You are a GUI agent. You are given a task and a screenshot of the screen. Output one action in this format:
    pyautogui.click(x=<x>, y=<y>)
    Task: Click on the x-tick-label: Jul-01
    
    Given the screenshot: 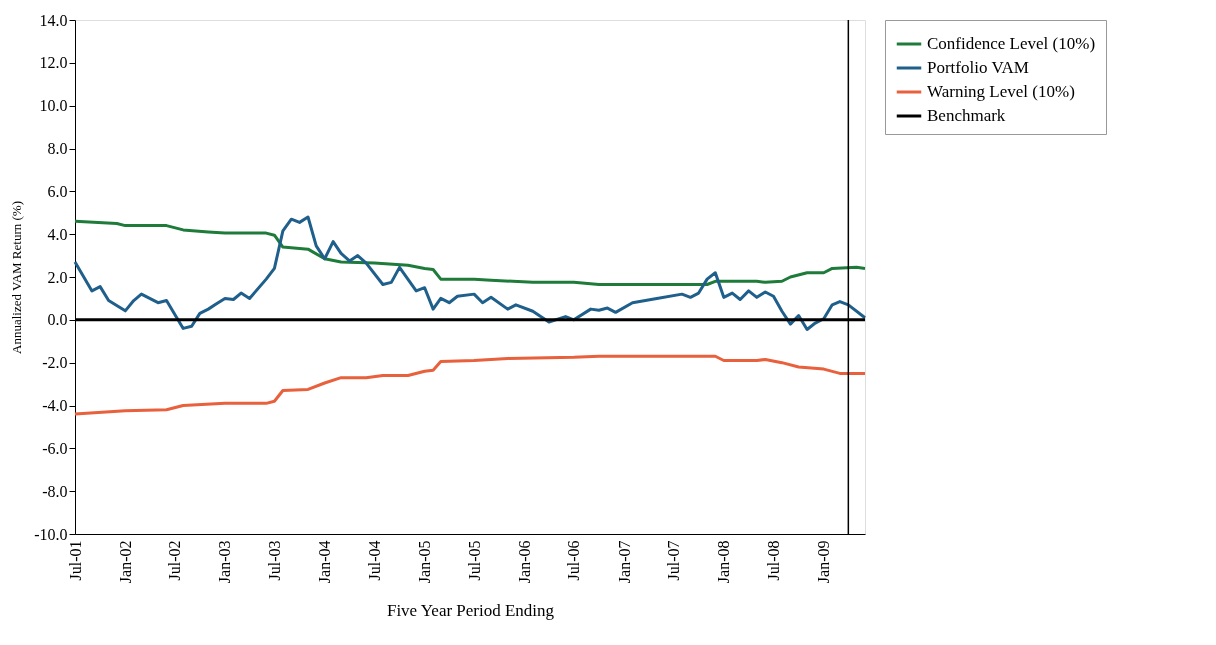 What is the action you would take?
    pyautogui.click(x=75, y=560)
    